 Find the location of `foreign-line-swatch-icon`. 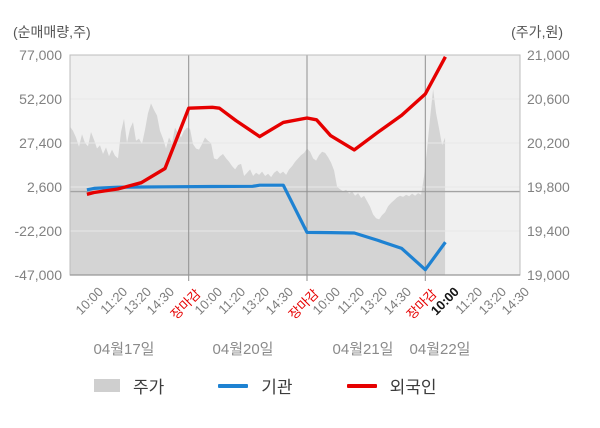

foreign-line-swatch-icon is located at coordinates (361, 385).